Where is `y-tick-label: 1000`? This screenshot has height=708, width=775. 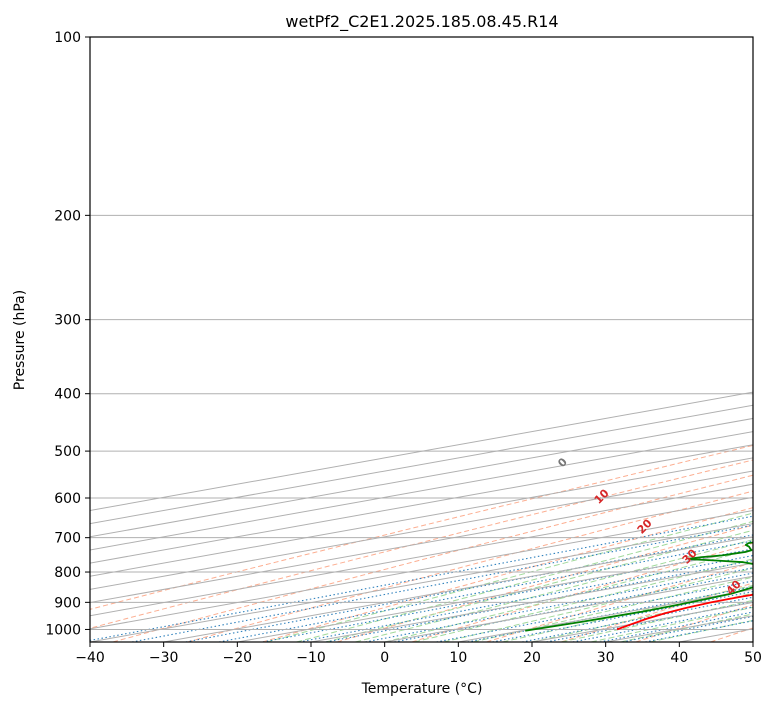 y-tick-label: 1000 is located at coordinates (63, 630).